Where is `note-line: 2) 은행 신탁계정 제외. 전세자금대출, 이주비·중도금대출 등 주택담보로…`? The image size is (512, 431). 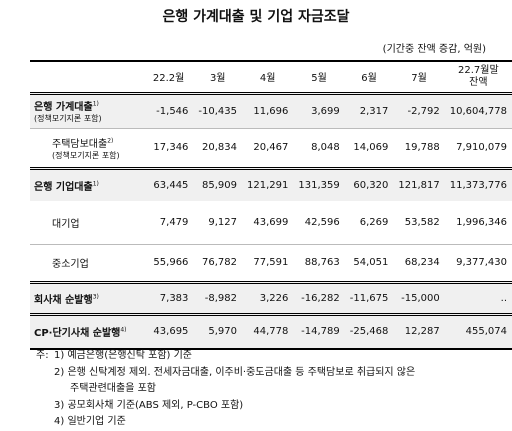 note-line: 2) 은행 신탁계정 제외. 전세자금대출, 이주비·중도금대출 등 주택담보로… is located at coordinates (225, 373).